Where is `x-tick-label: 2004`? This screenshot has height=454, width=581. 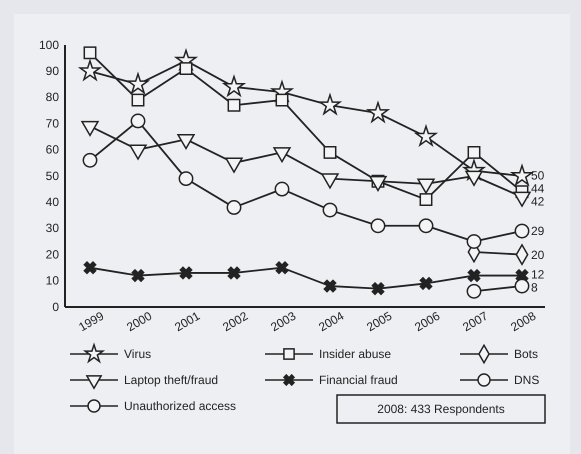 x-tick-label: 2004 is located at coordinates (331, 321).